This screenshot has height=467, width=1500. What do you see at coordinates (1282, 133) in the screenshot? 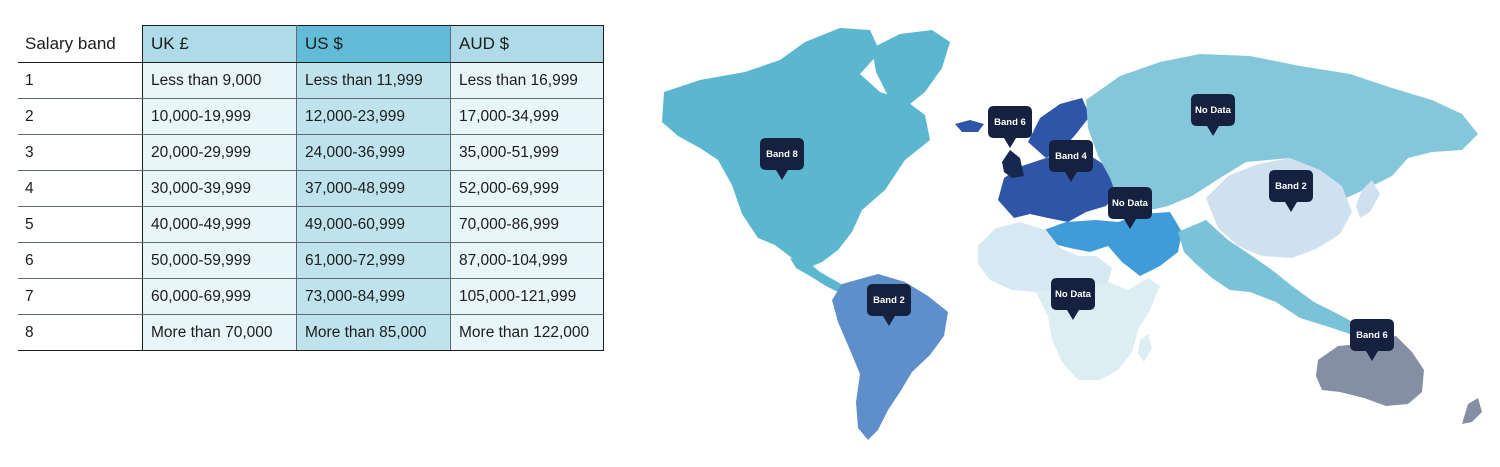
I see `region-russia-asia` at bounding box center [1282, 133].